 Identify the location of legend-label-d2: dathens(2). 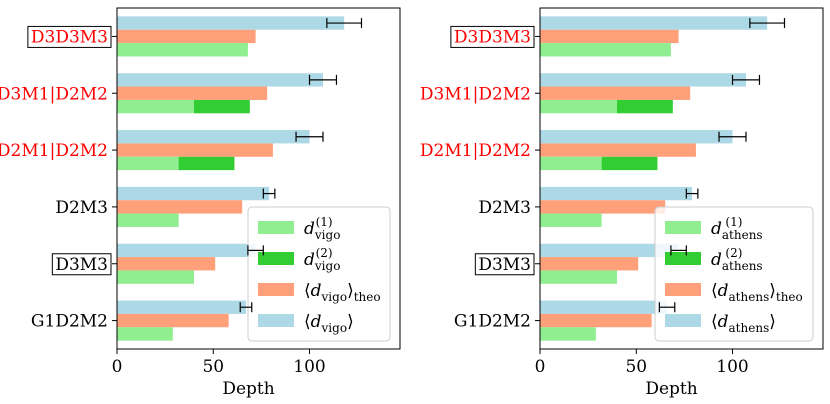
(737, 259).